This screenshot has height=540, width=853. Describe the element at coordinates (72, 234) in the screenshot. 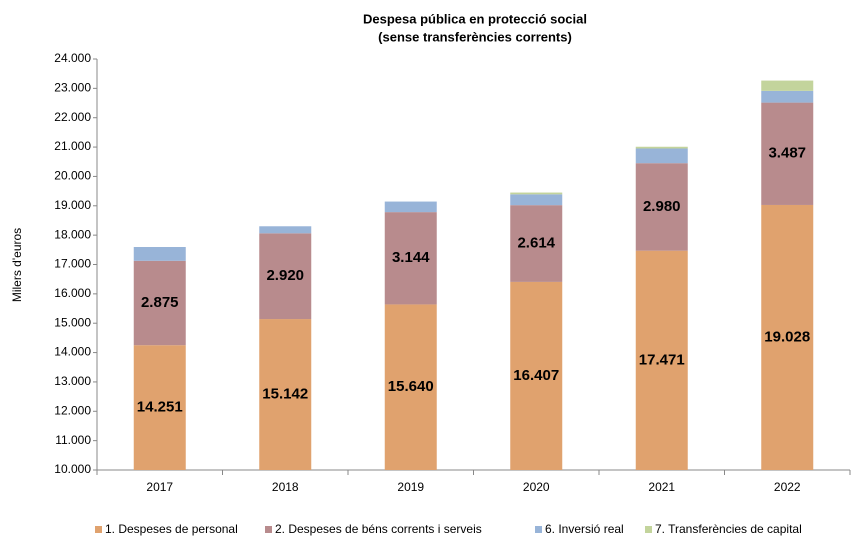

I see `y-tick-label: 18.000` at that location.